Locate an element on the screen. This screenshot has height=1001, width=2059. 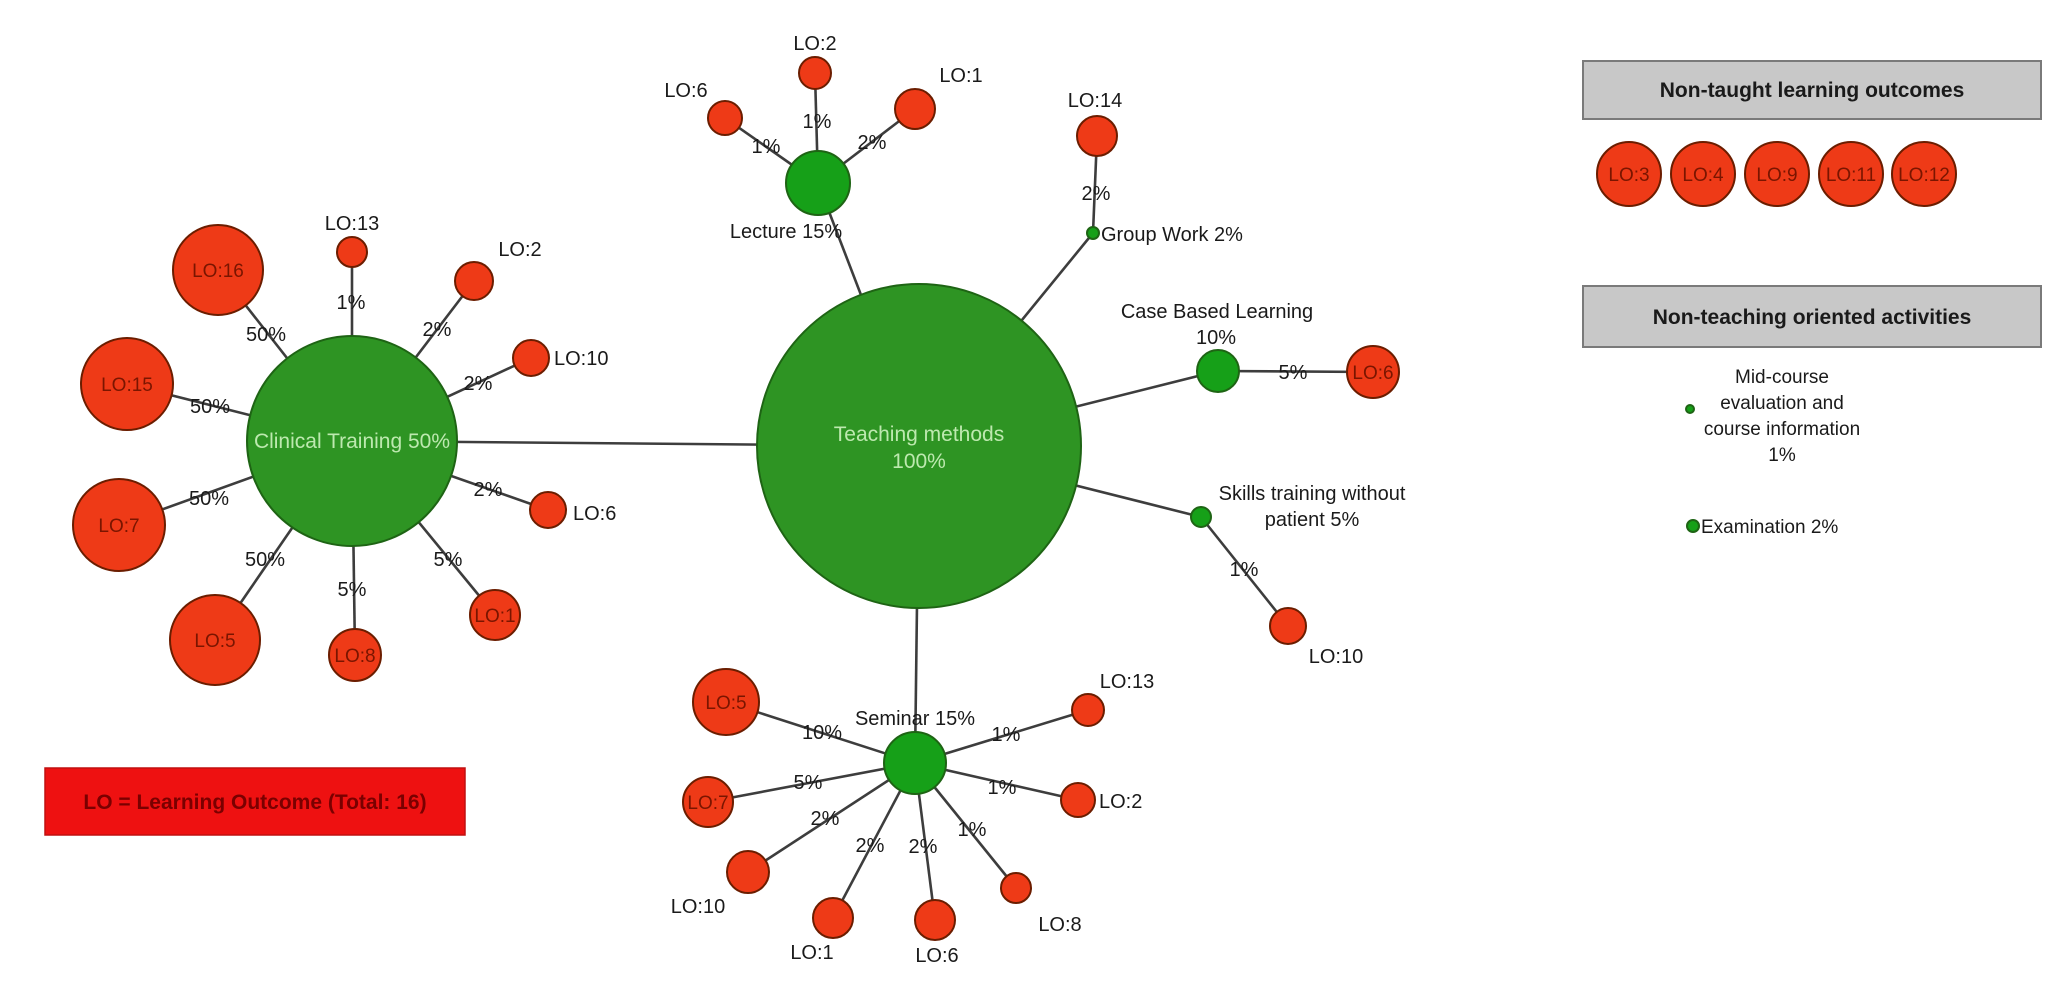
percent-label-seminar-lo2: 1% is located at coordinates (1002, 788).